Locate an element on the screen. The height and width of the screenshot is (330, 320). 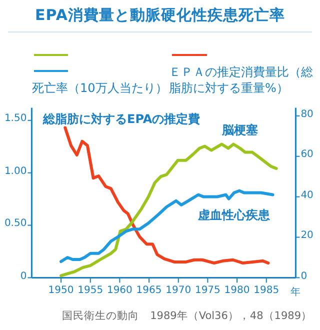
annotation: 国民衛生の動向 1989年（Vol36），48（1989） is located at coordinates (187, 316).